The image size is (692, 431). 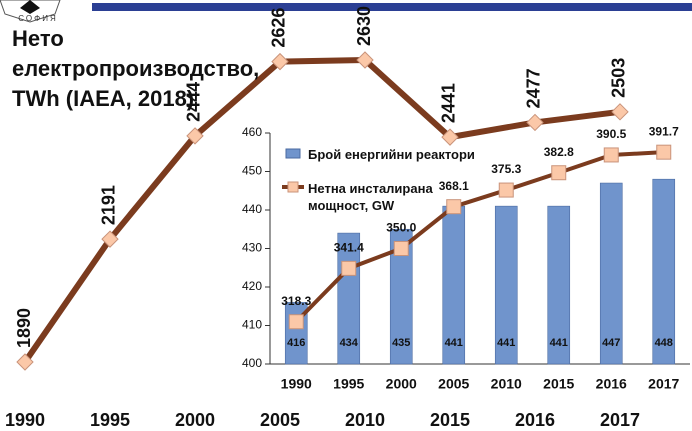 I want to click on value-label: 382.8, so click(x=559, y=152).